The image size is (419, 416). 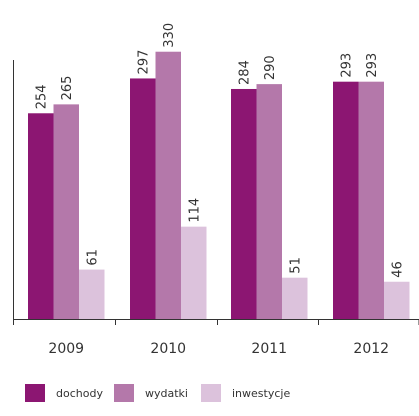 I want to click on data-label-inwestycje-2009: 61, so click(x=93, y=257).